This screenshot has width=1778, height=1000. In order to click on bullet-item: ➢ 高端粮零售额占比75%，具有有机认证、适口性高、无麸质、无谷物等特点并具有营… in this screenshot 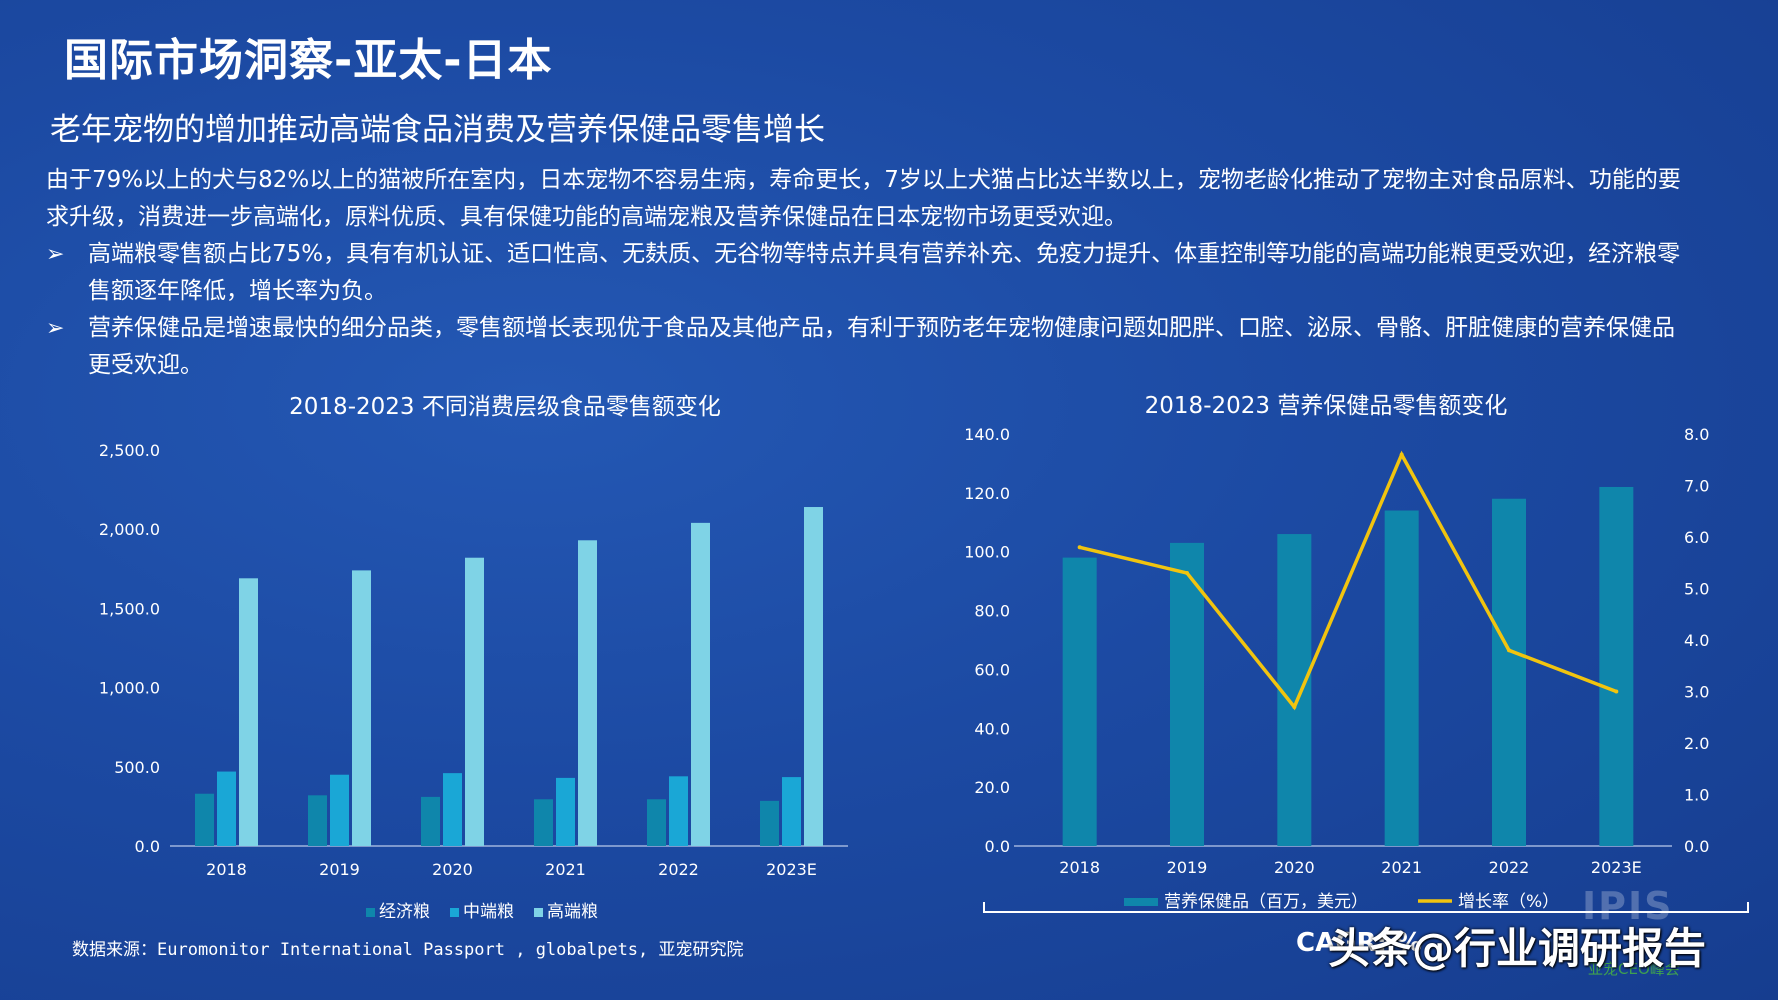, I will do `click(866, 273)`.